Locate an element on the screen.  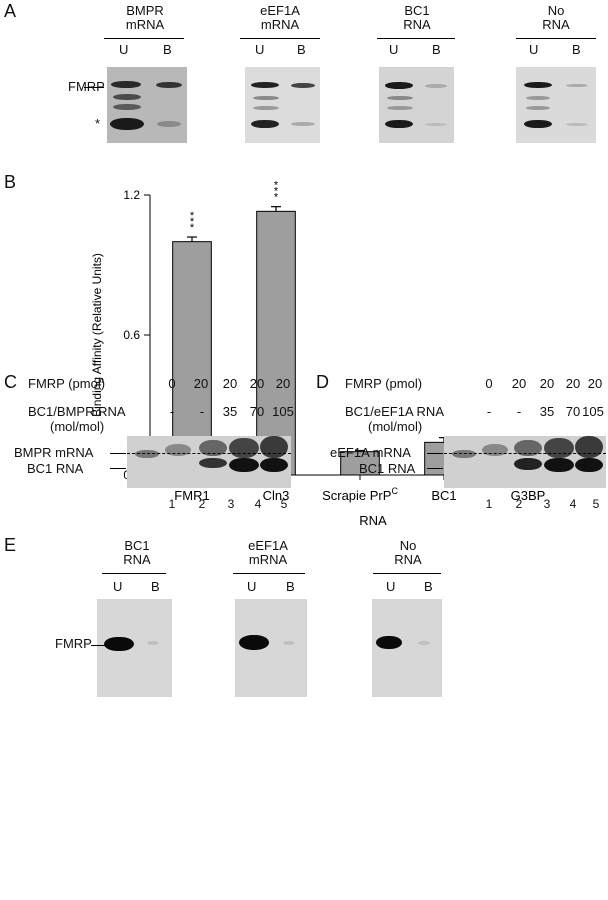
ratio-label: BC1/BMPR RNA is located at coordinates (77, 411).